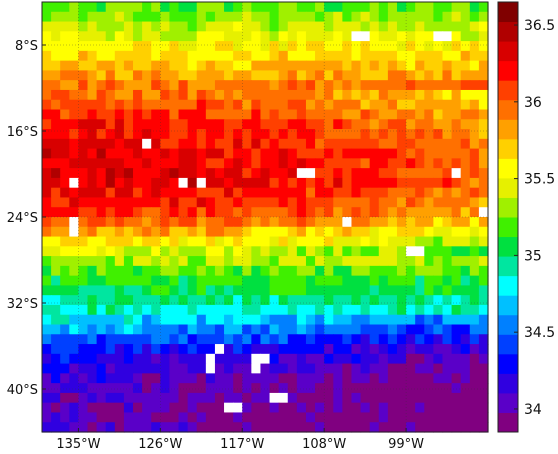  What do you see at coordinates (508, 402) in the screenshot?
I see `colorbar-segment` at bounding box center [508, 402].